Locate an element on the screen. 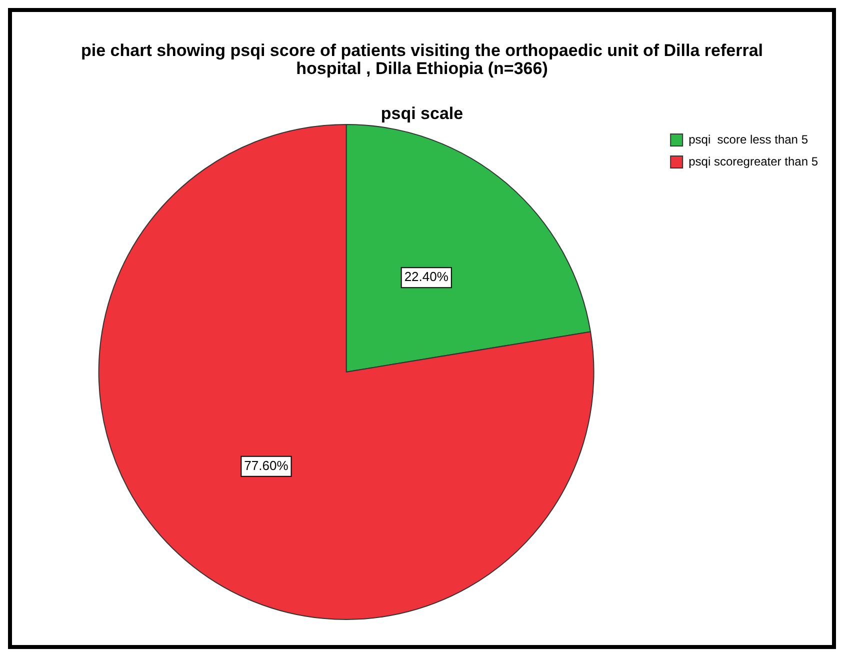 The image size is (844, 655). chart-title: pie chart showing psqi score of patients visiting the orthopaedic unit of Dilla referral hospital , Dilla Ethiopia (n=366) is located at coordinates (422, 59).